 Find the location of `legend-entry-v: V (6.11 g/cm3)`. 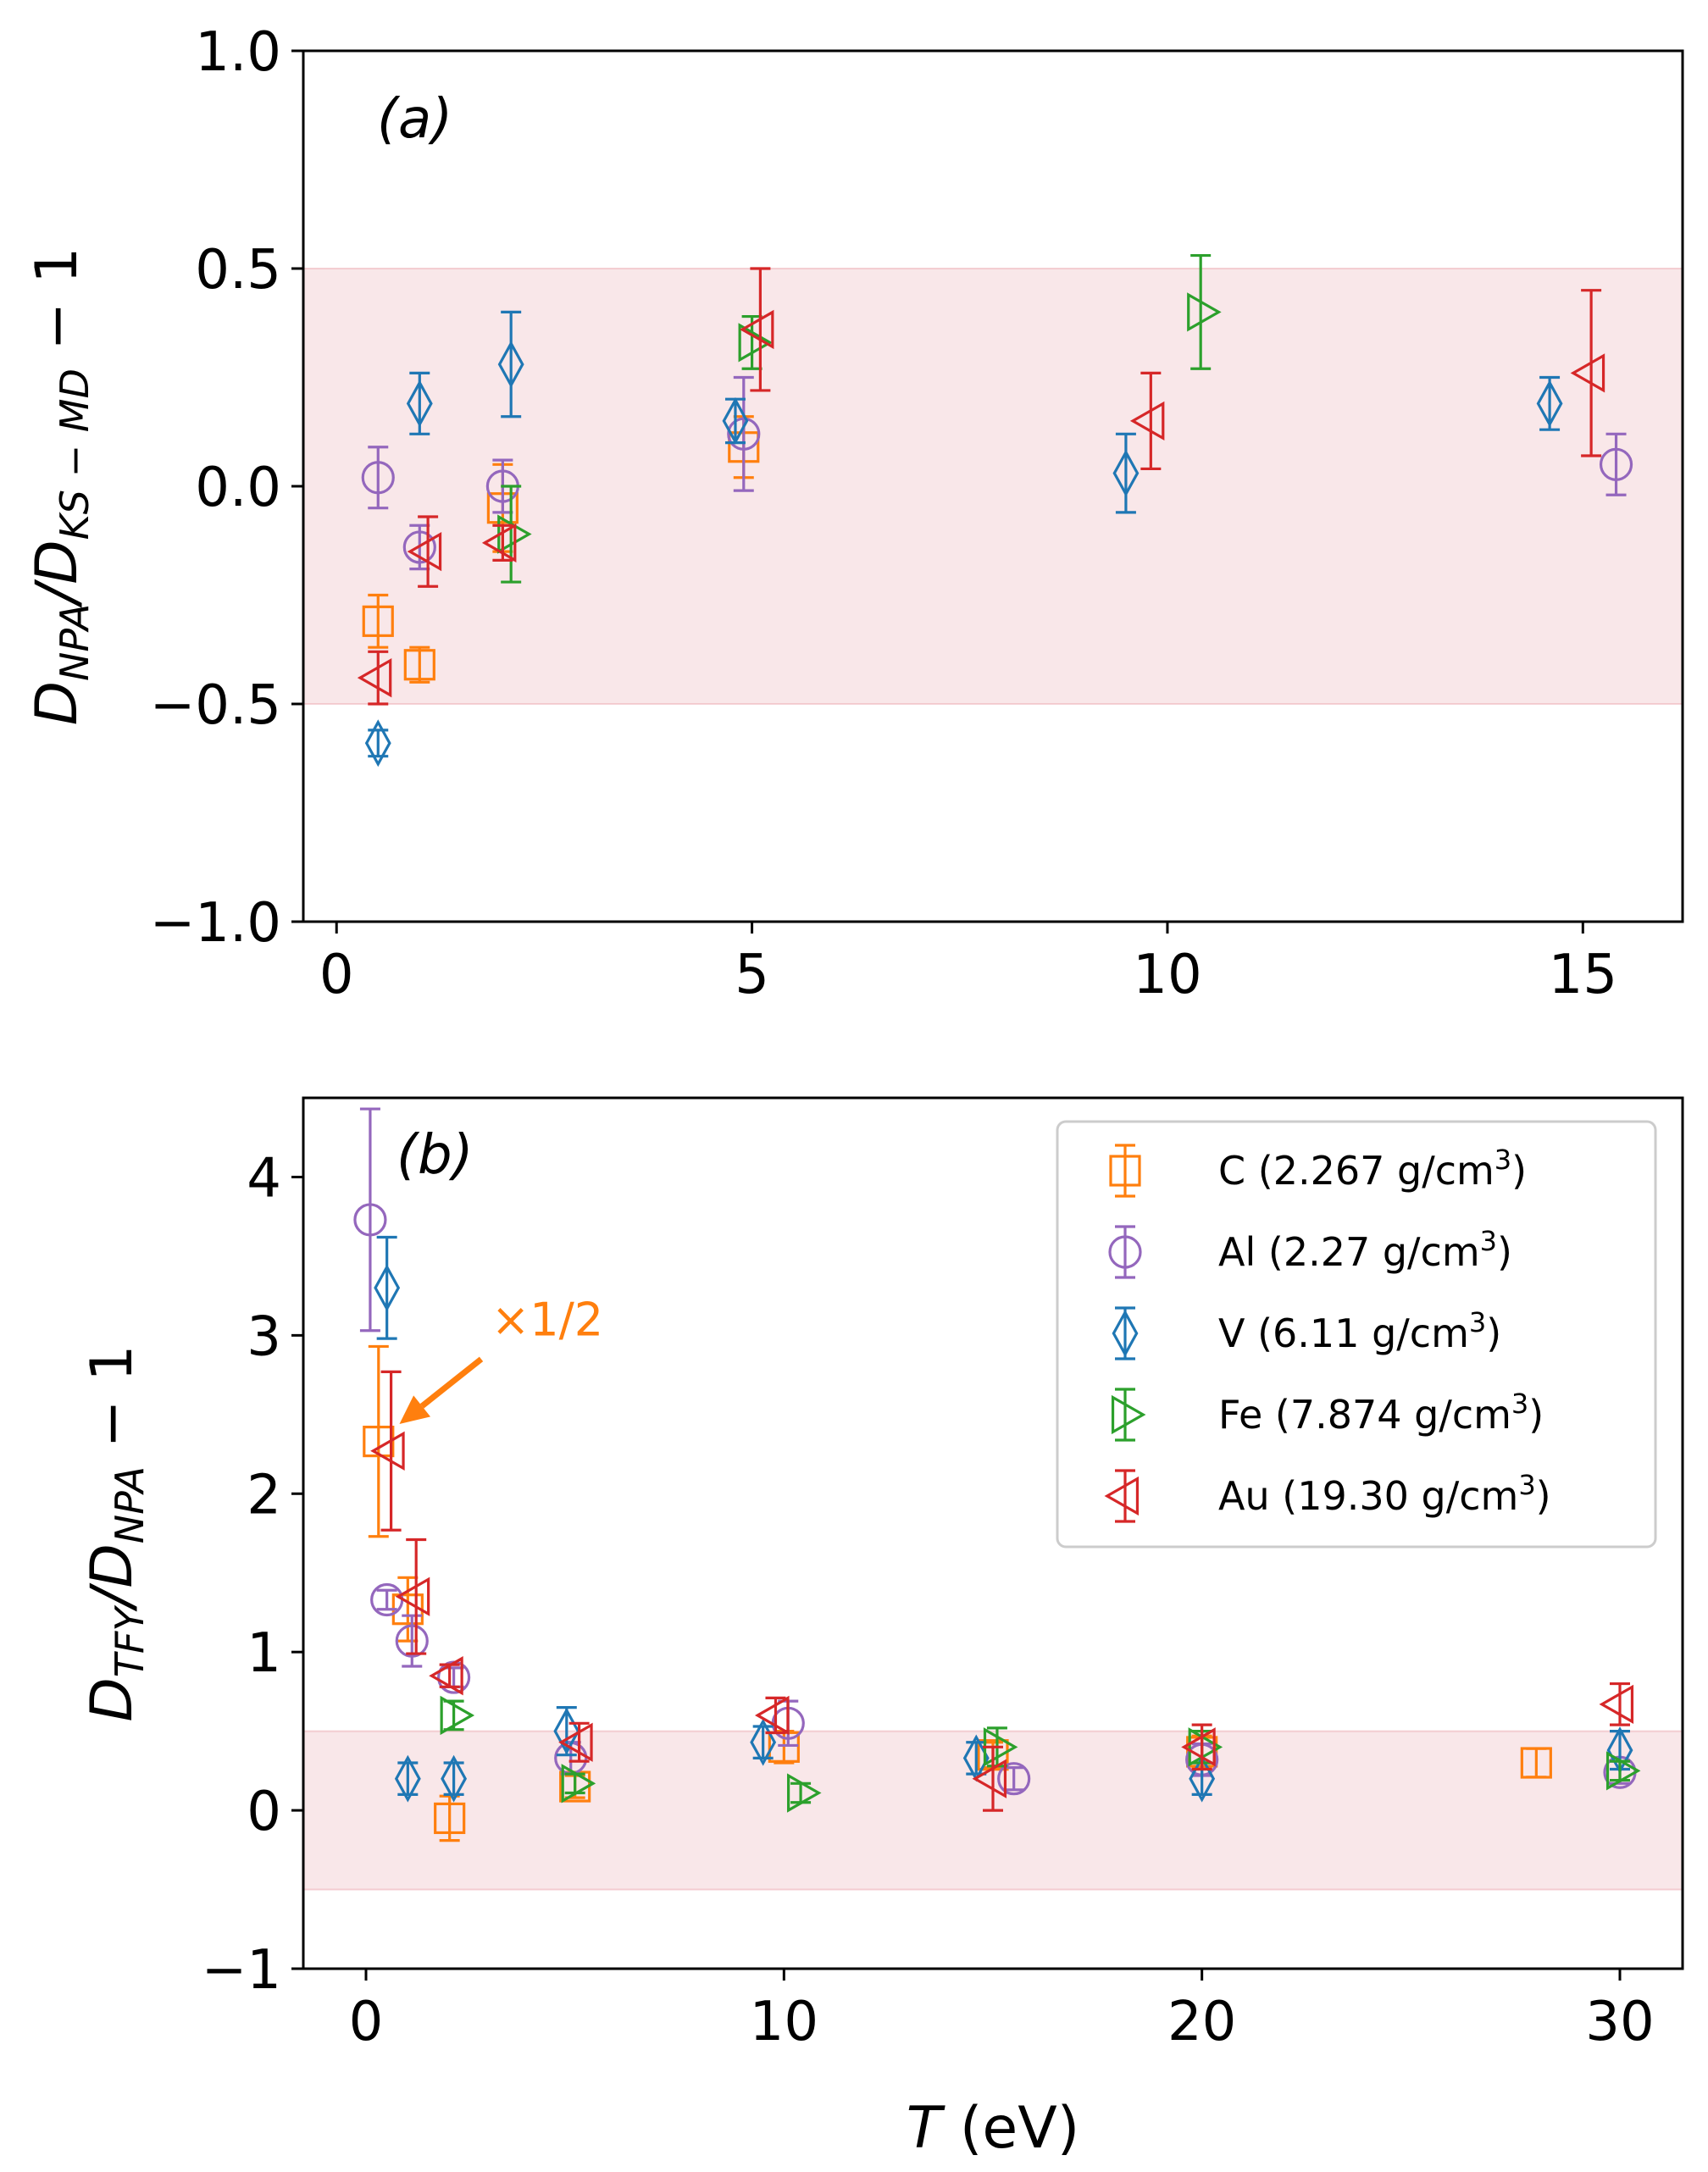

legend-entry-v: V (6.11 g/cm3) is located at coordinates (1306, 1333).